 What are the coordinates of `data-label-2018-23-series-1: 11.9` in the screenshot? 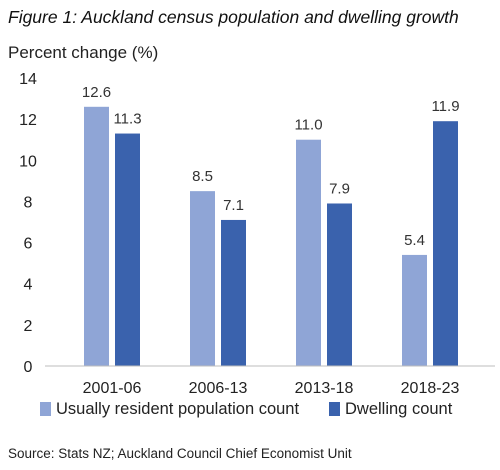 It's located at (445, 106).